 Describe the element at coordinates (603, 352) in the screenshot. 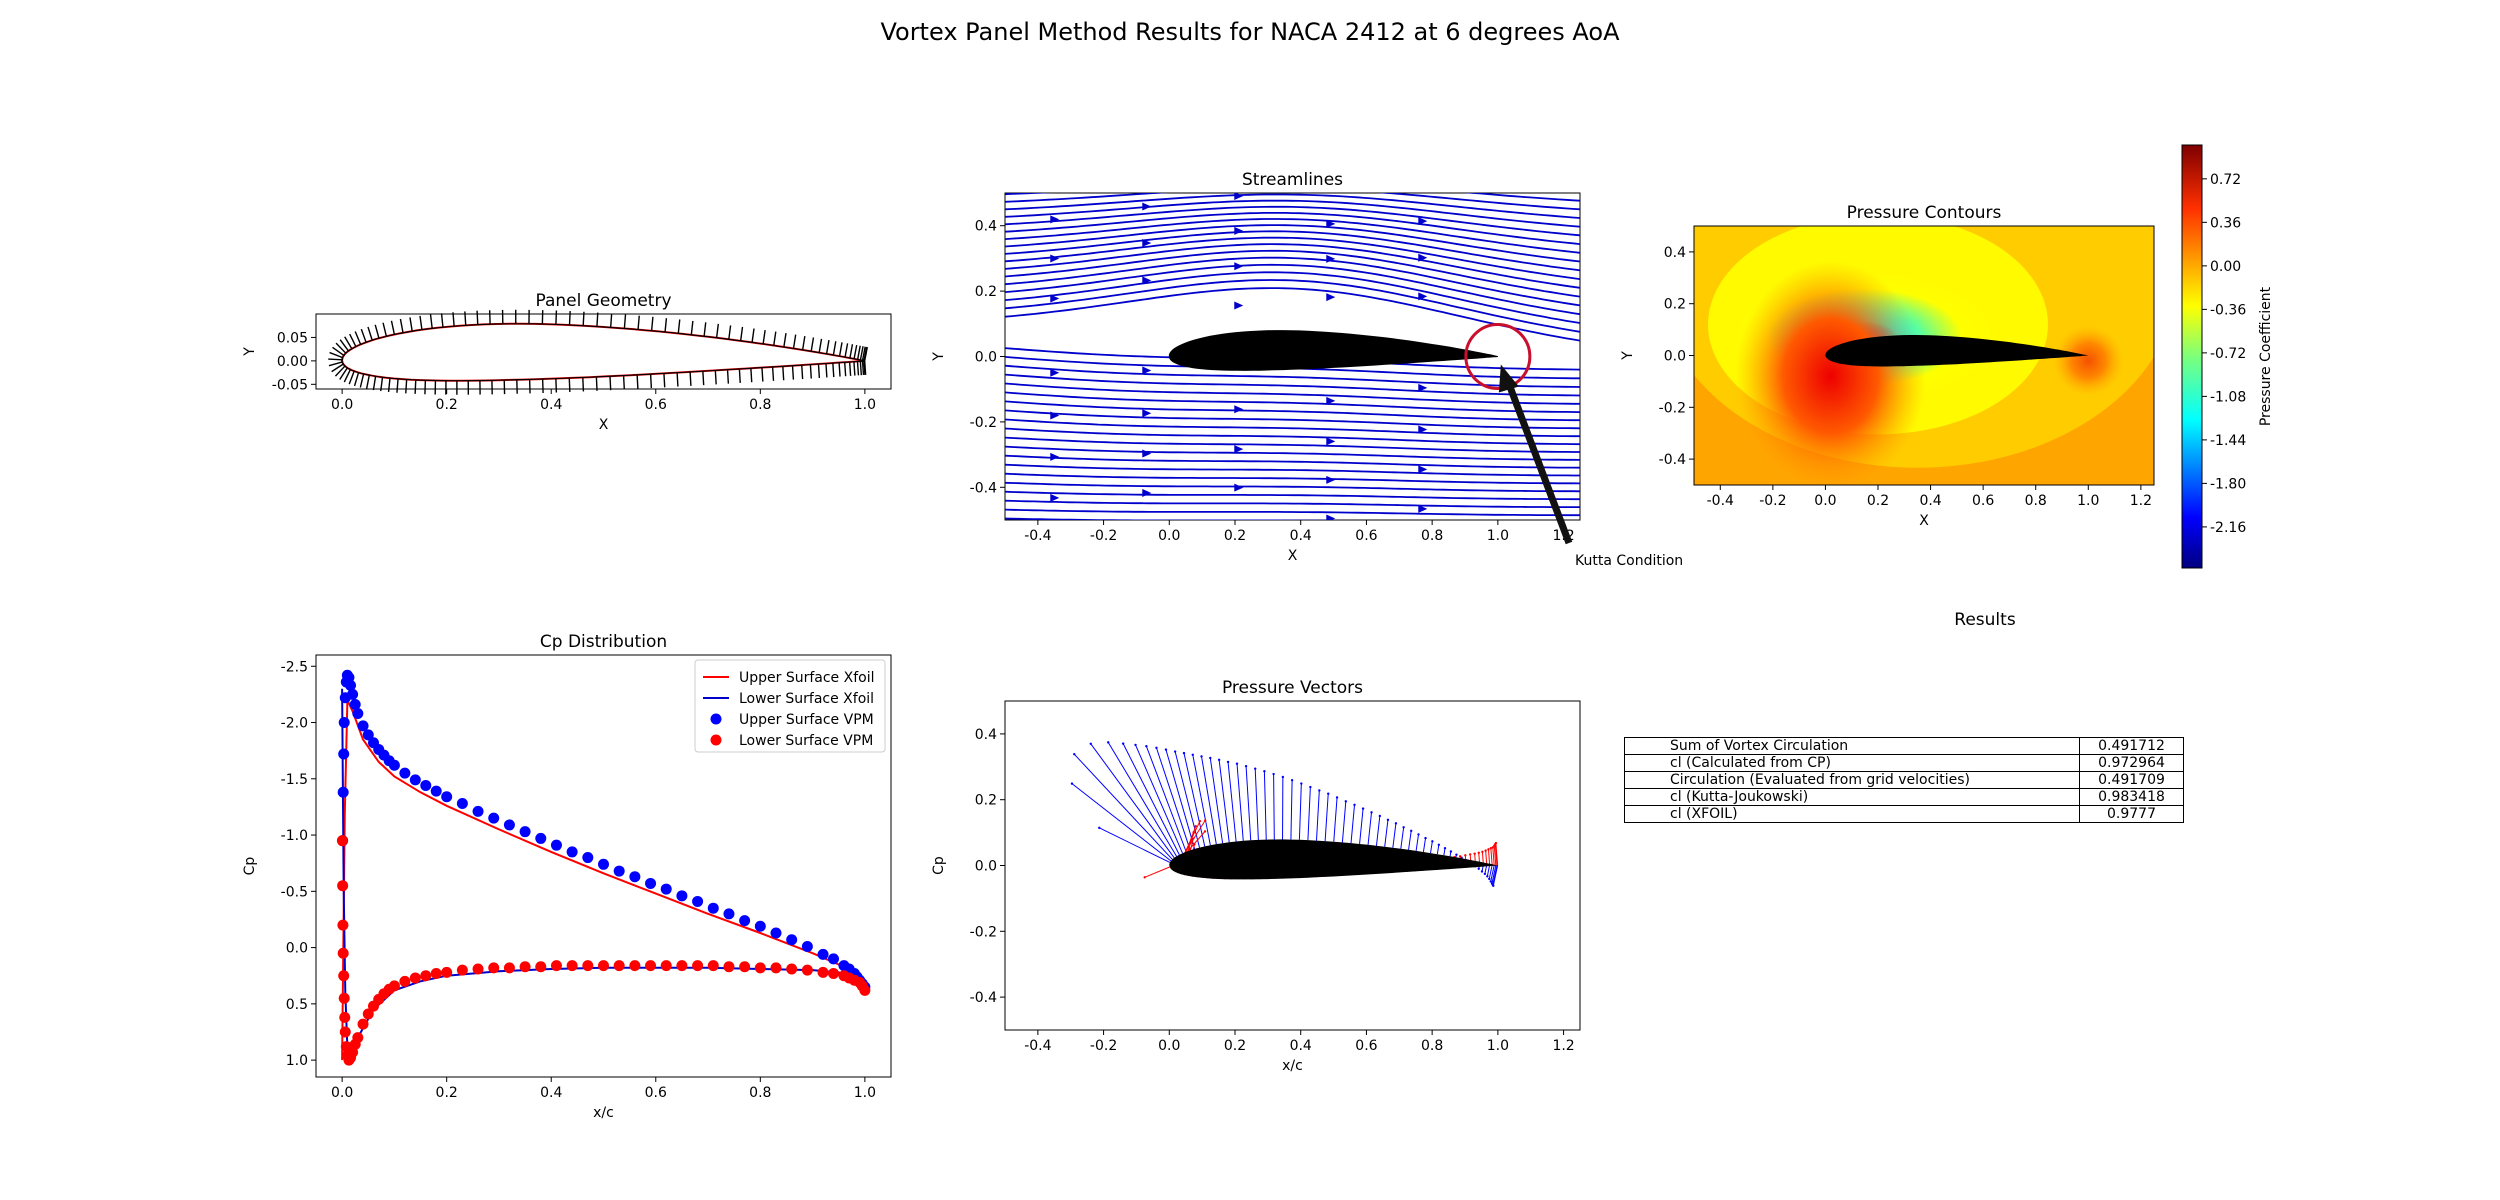

I see `airfoil-contour-line` at that location.